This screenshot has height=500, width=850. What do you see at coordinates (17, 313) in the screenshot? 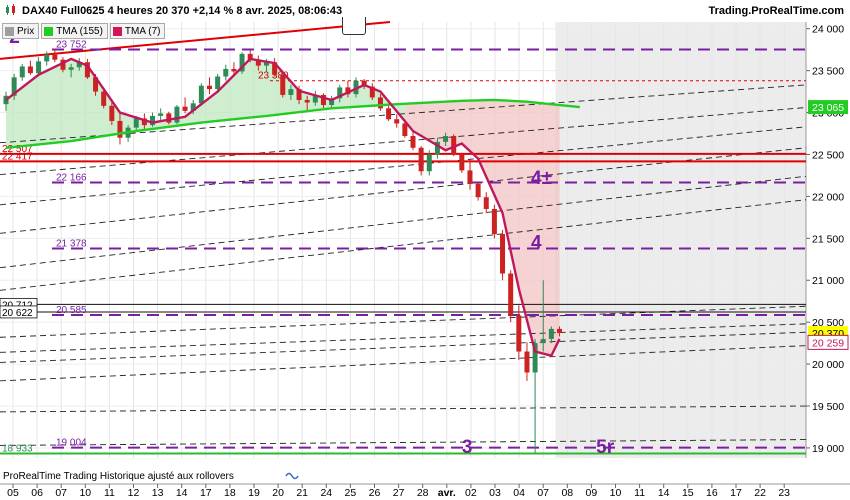
I see `left-price-tag-label: 20 622` at bounding box center [17, 313].